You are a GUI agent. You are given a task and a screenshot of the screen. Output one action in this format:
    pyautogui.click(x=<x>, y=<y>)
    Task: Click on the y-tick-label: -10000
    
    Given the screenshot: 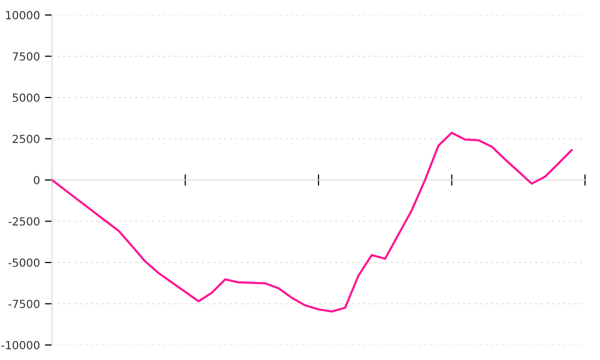 What is the action you would take?
    pyautogui.click(x=20, y=345)
    